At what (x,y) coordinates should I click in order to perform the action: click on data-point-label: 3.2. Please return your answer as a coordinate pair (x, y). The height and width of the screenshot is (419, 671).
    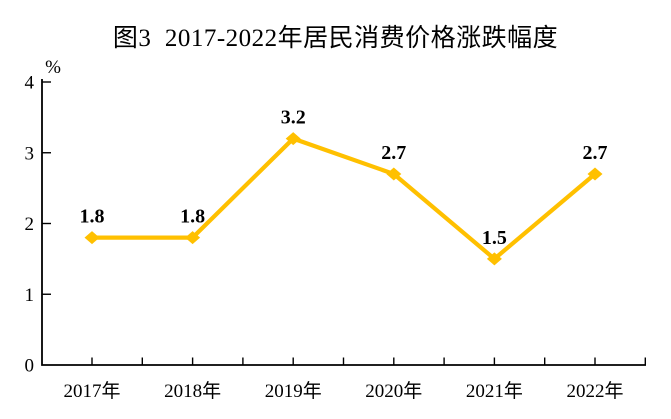
    Looking at the image, I should click on (293, 118).